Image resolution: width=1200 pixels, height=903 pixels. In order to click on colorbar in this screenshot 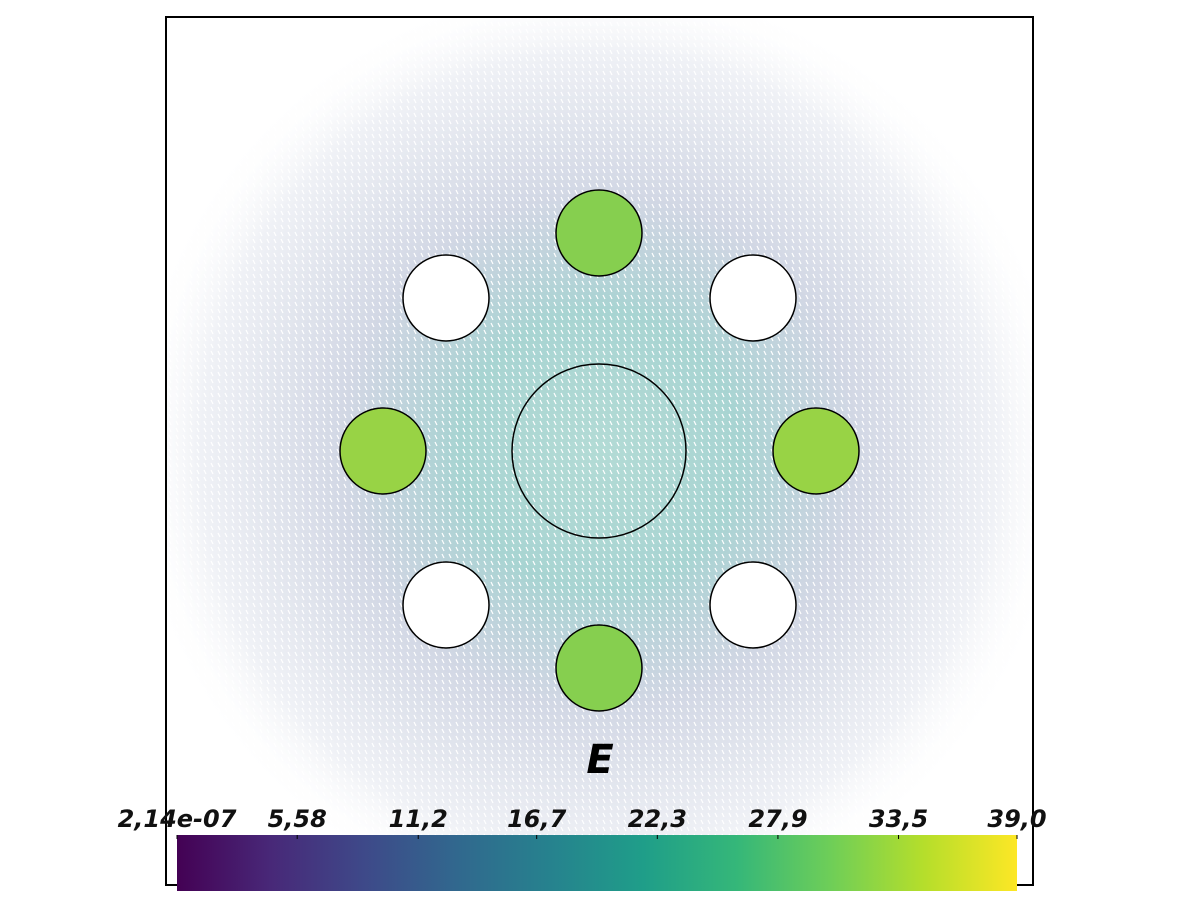, I will do `click(597, 863)`.